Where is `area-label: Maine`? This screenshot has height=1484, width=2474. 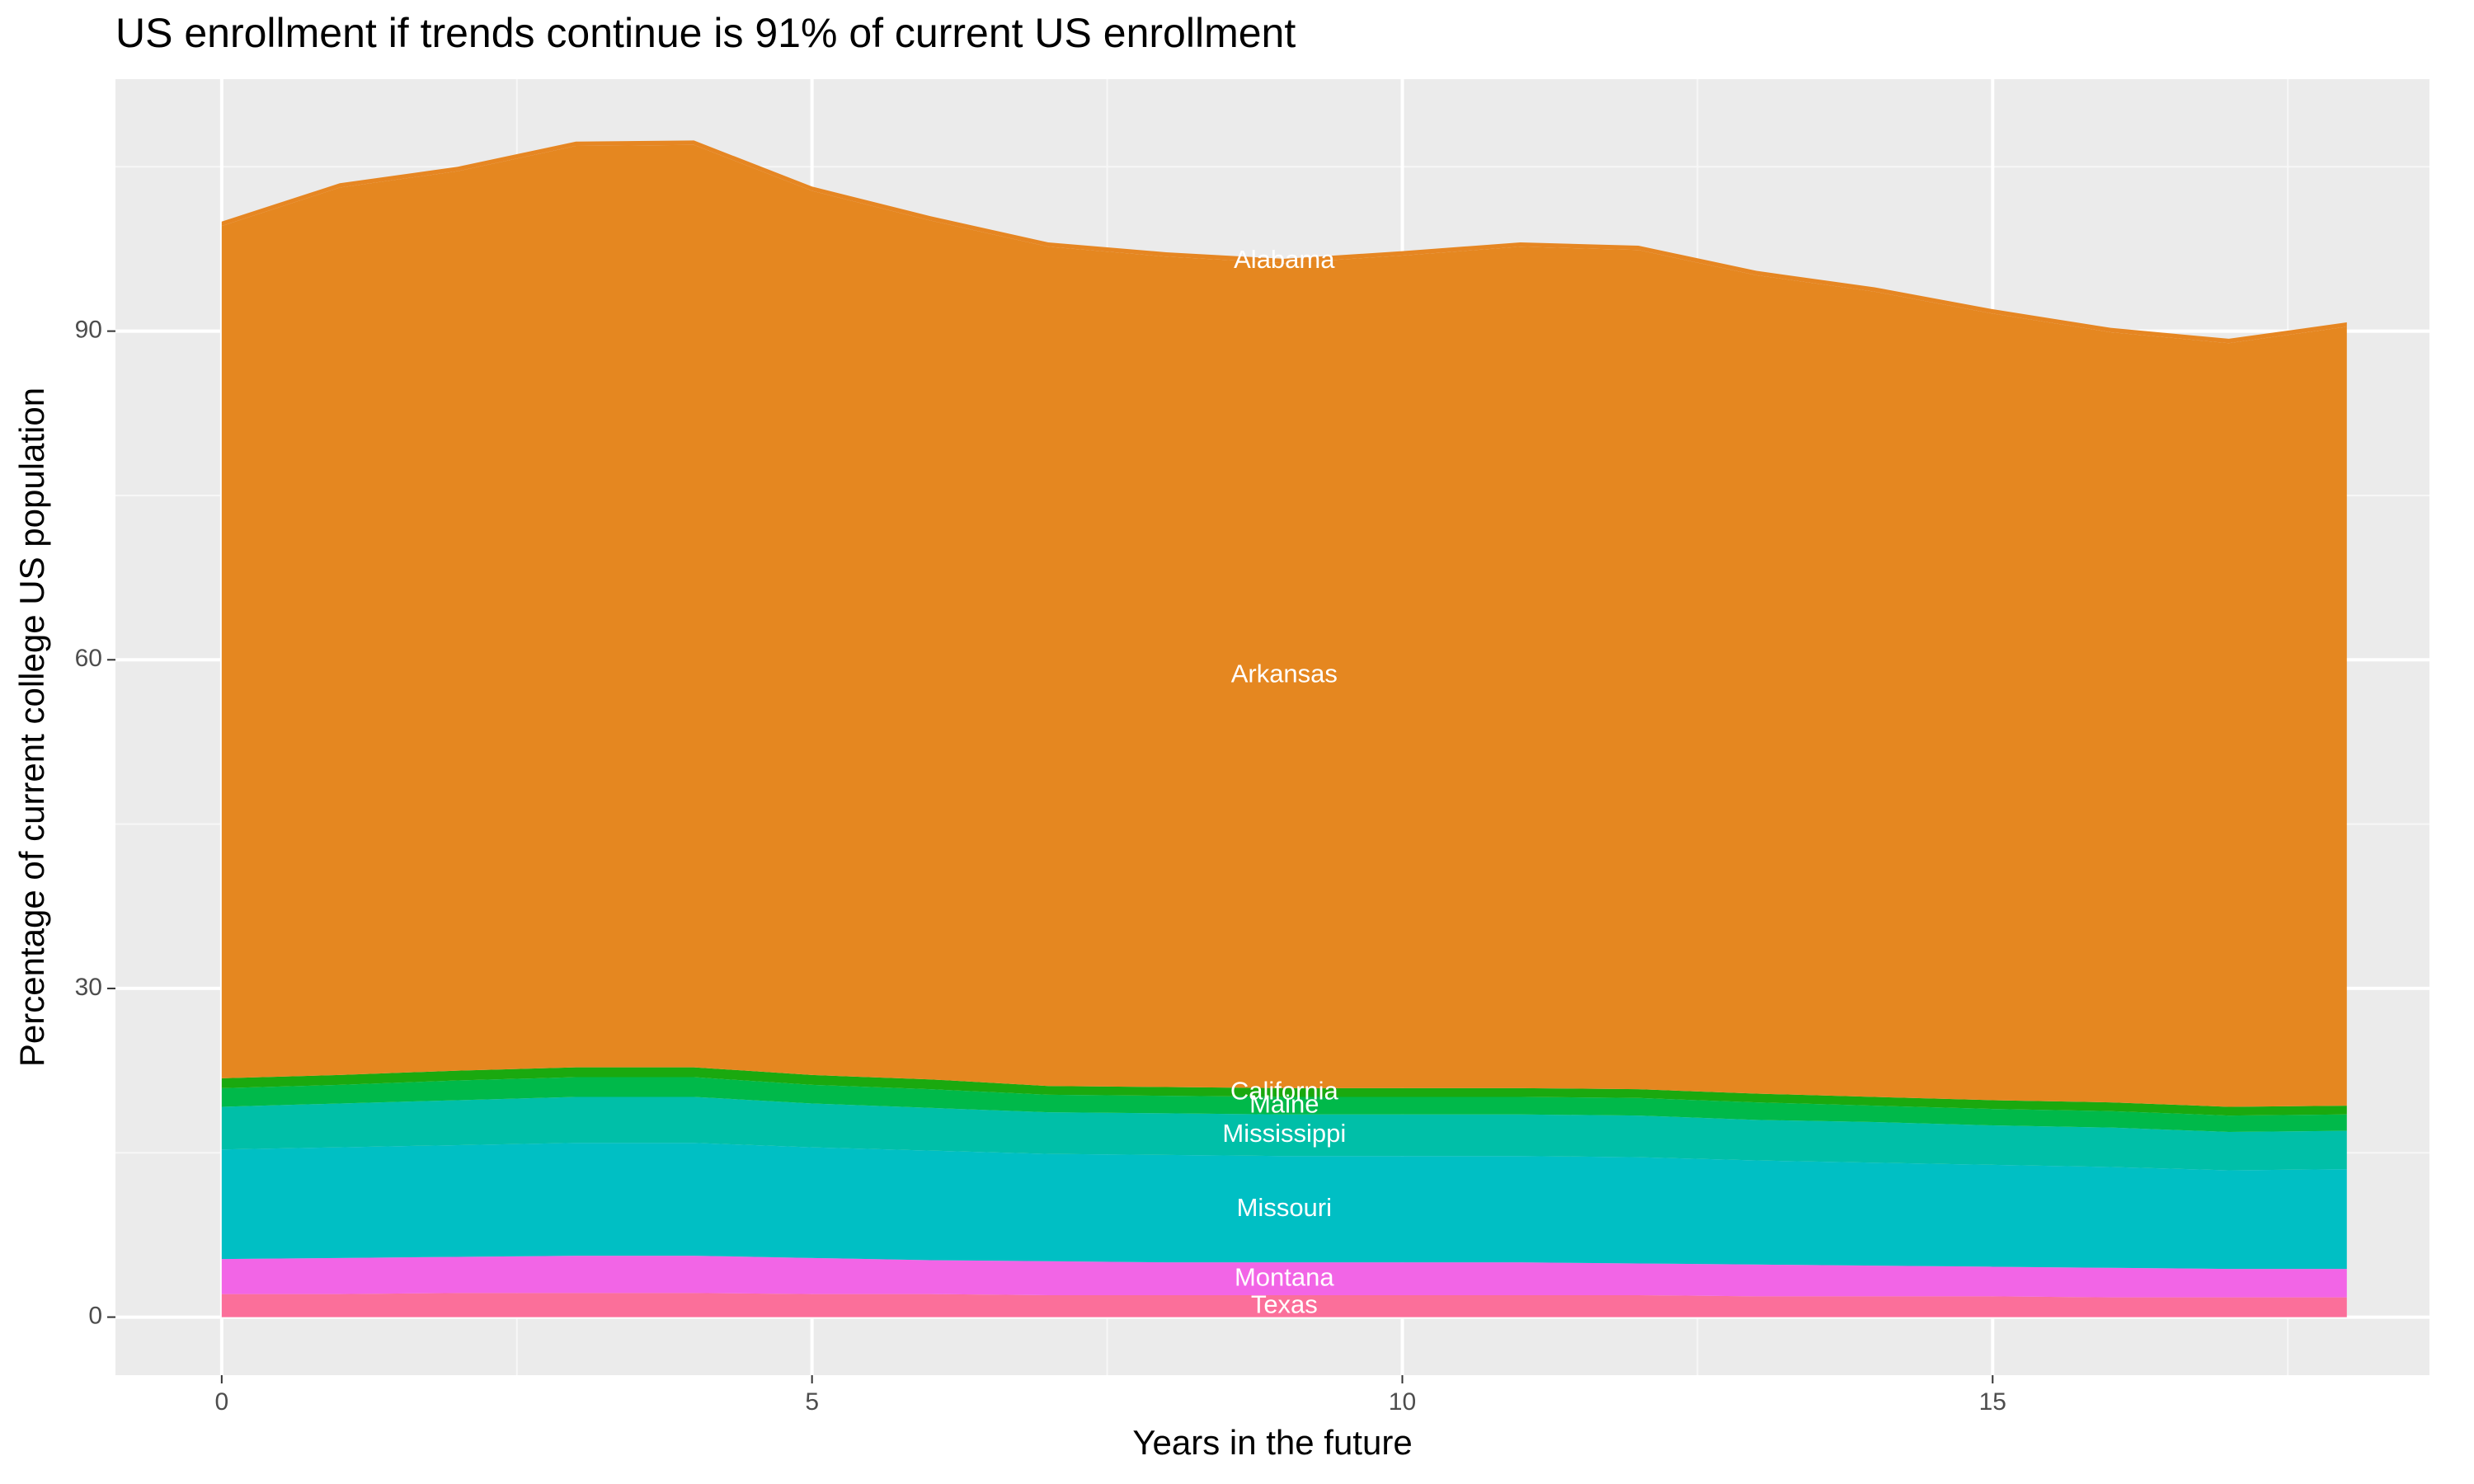
area-label: Maine is located at coordinates (1284, 1103).